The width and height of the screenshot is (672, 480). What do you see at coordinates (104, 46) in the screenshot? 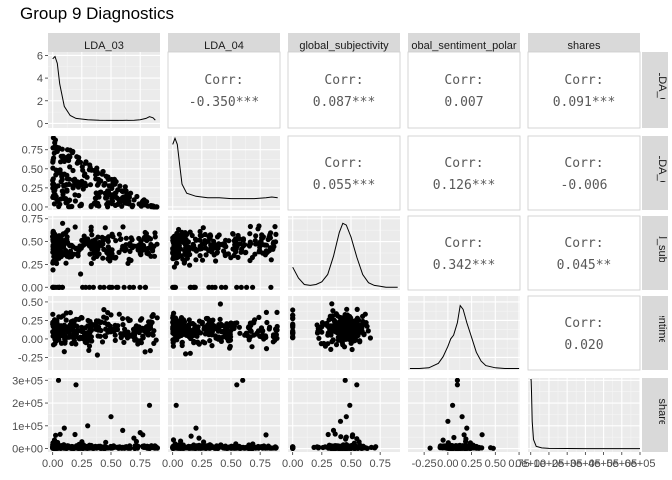
I see `column-strip-label: LDA_03` at bounding box center [104, 46].